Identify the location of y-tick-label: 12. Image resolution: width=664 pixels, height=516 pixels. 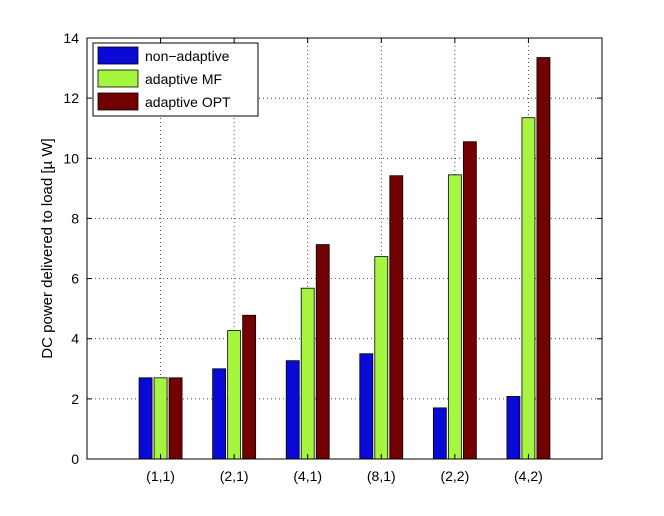
(71, 98).